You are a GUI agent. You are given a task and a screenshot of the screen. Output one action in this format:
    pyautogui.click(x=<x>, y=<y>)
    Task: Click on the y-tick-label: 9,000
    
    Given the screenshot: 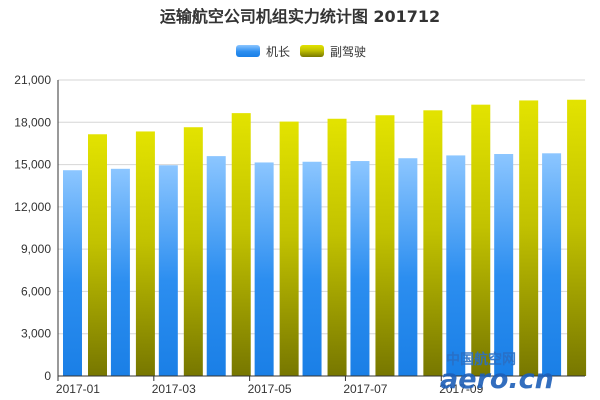 What is the action you would take?
    pyautogui.click(x=36, y=249)
    